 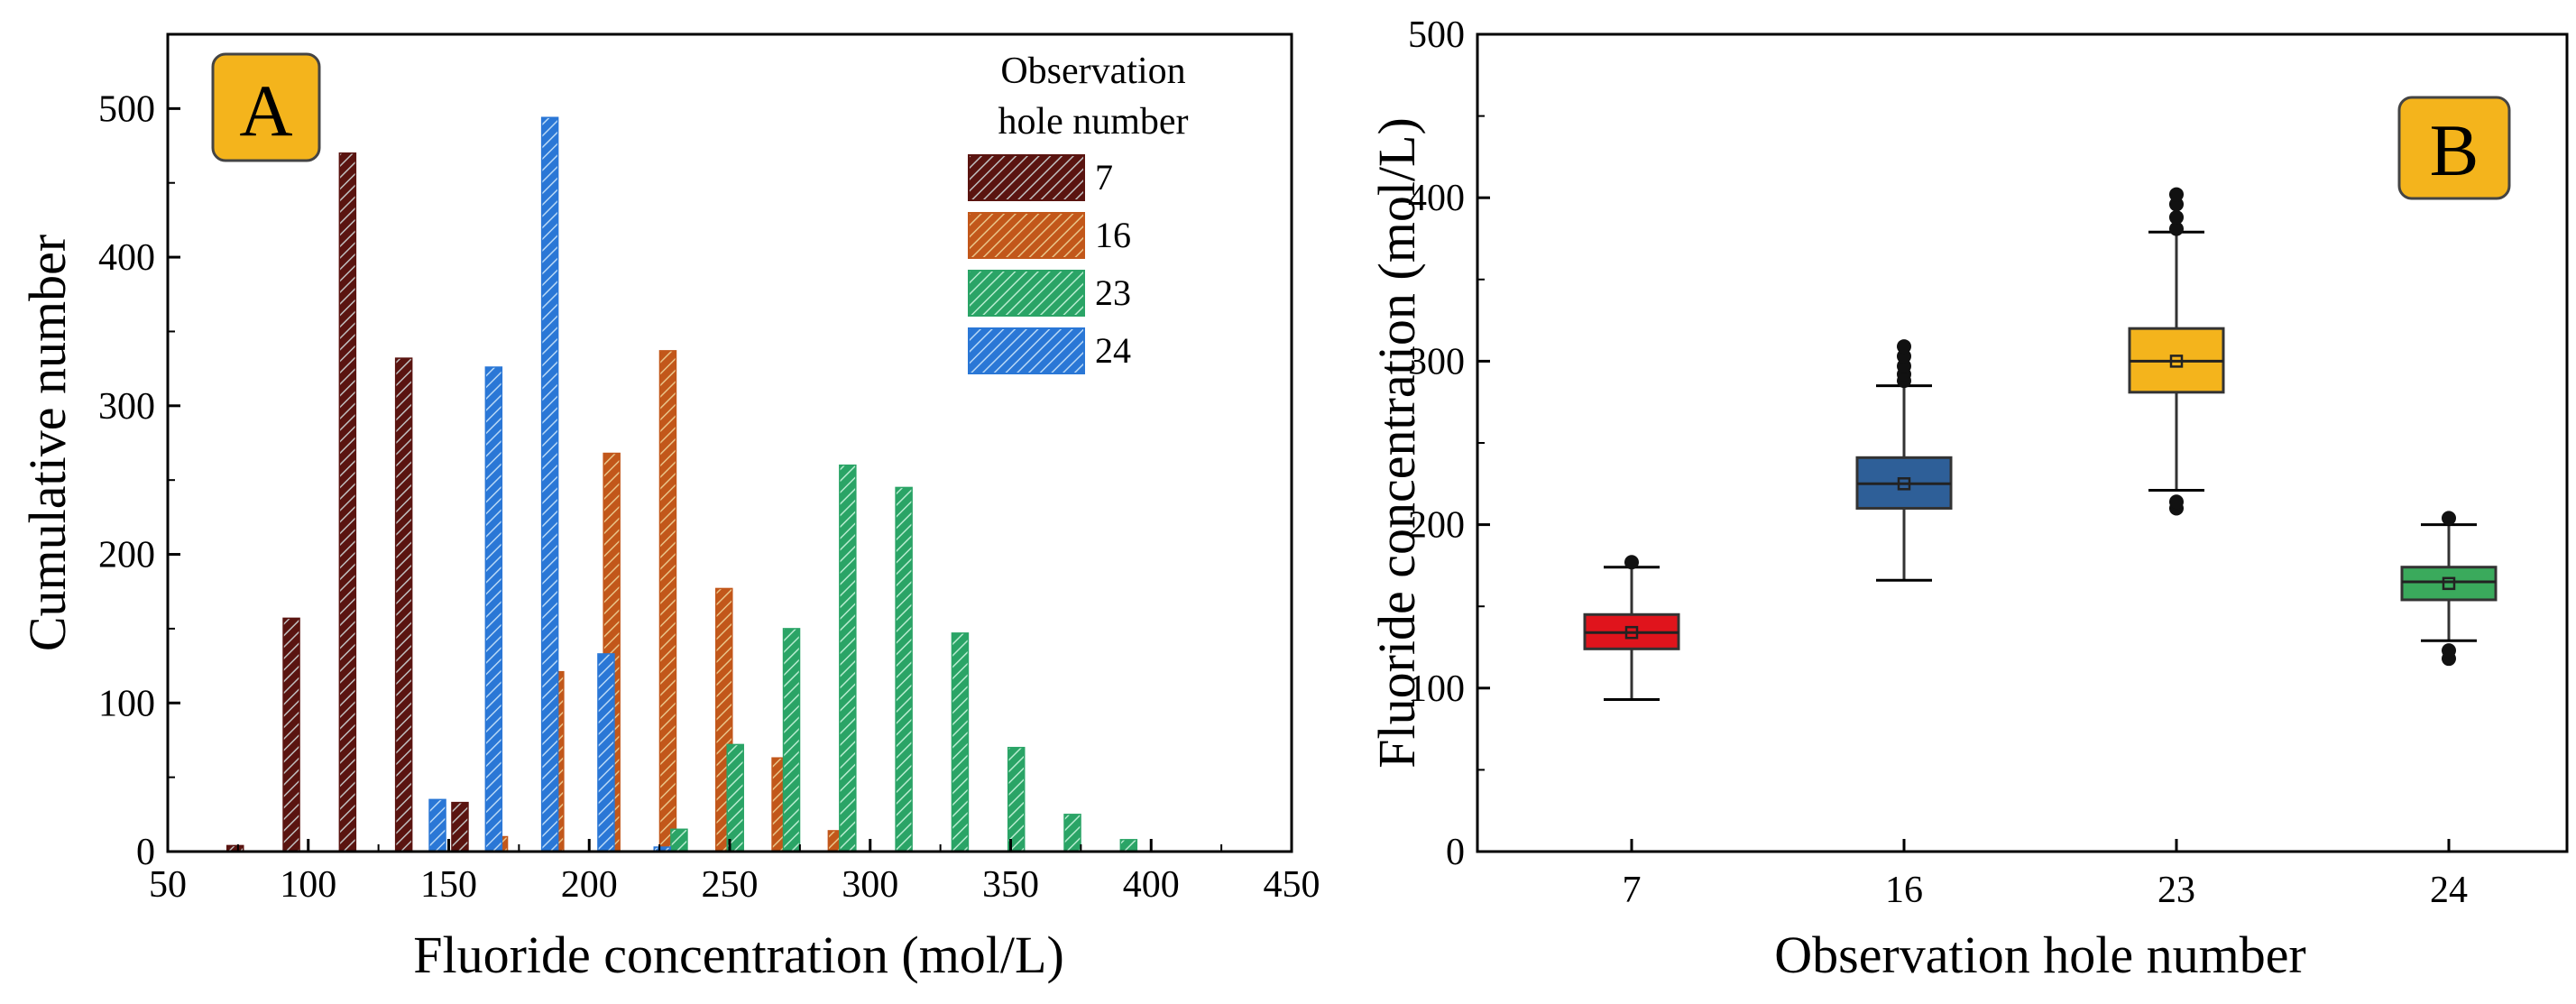 I want to click on panel-a-badge-box, so click(x=266, y=107).